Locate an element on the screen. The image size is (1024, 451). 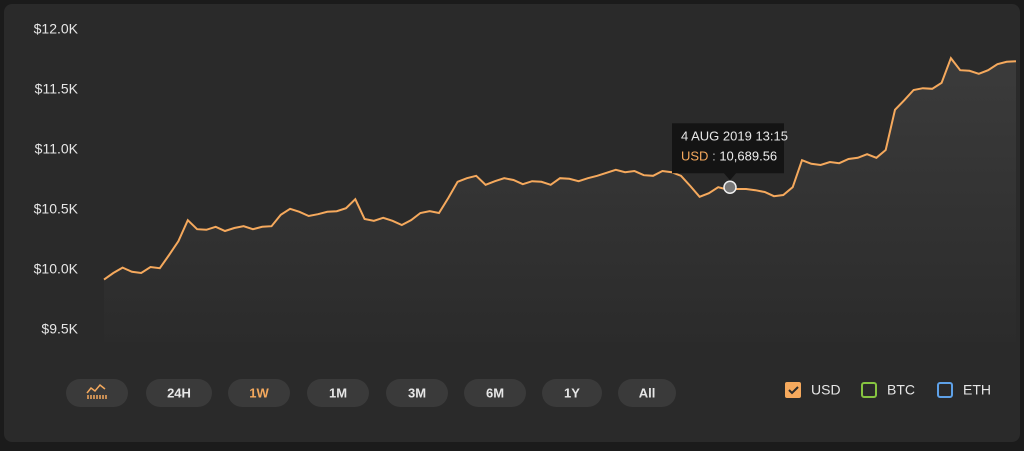
y-tick-label: $11.5K is located at coordinates (57, 89).